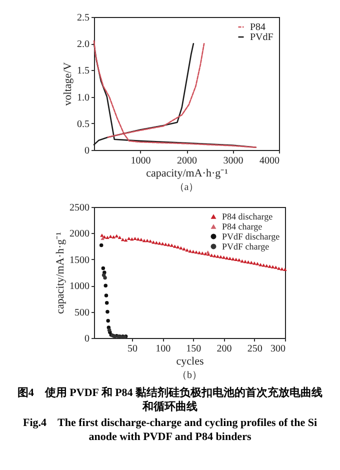 This screenshot has width=340, height=470. I want to click on y-tick-label: 2.0, so click(82, 44).